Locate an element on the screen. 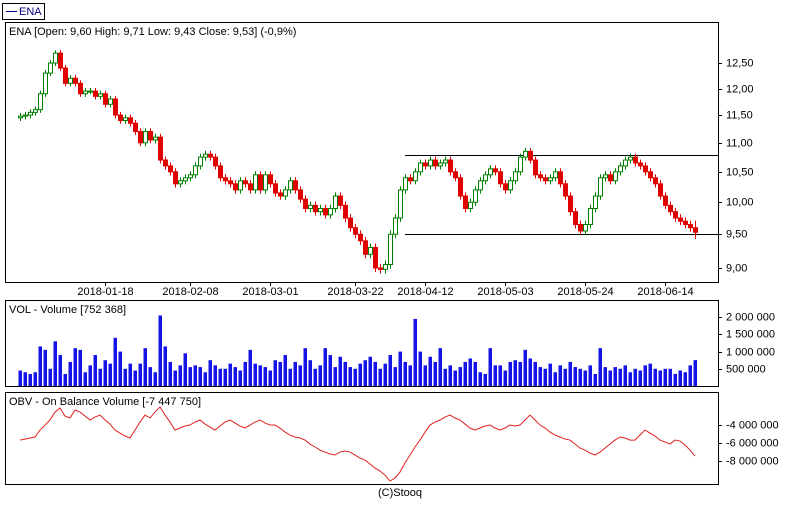 Image resolution: width=800 pixels, height=505 pixels. y-tick-label: 12,50 is located at coordinates (740, 63).